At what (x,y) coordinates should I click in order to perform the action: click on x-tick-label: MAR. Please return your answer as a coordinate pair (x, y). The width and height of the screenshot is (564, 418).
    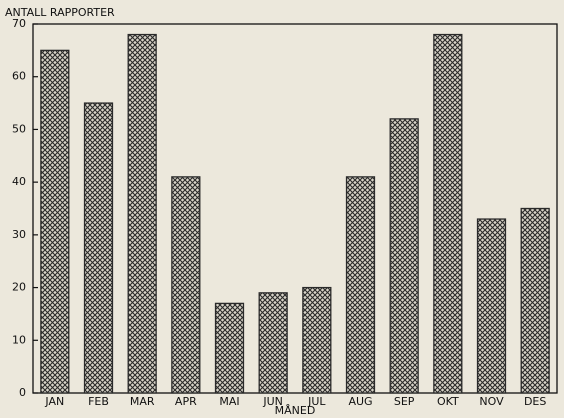
    Looking at the image, I should click on (142, 401).